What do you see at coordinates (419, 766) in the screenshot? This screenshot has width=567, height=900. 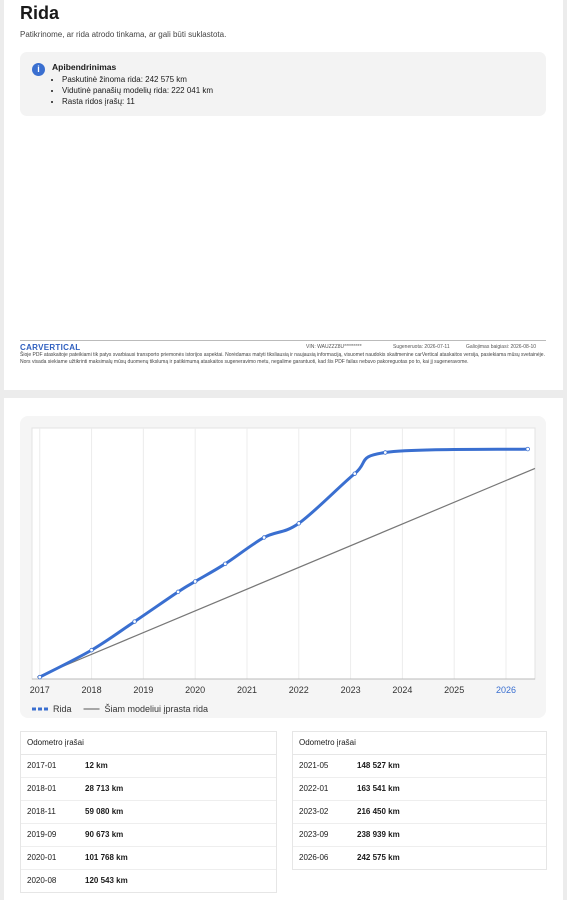 I see `table-row: 2021-05 148 527 km` at bounding box center [419, 766].